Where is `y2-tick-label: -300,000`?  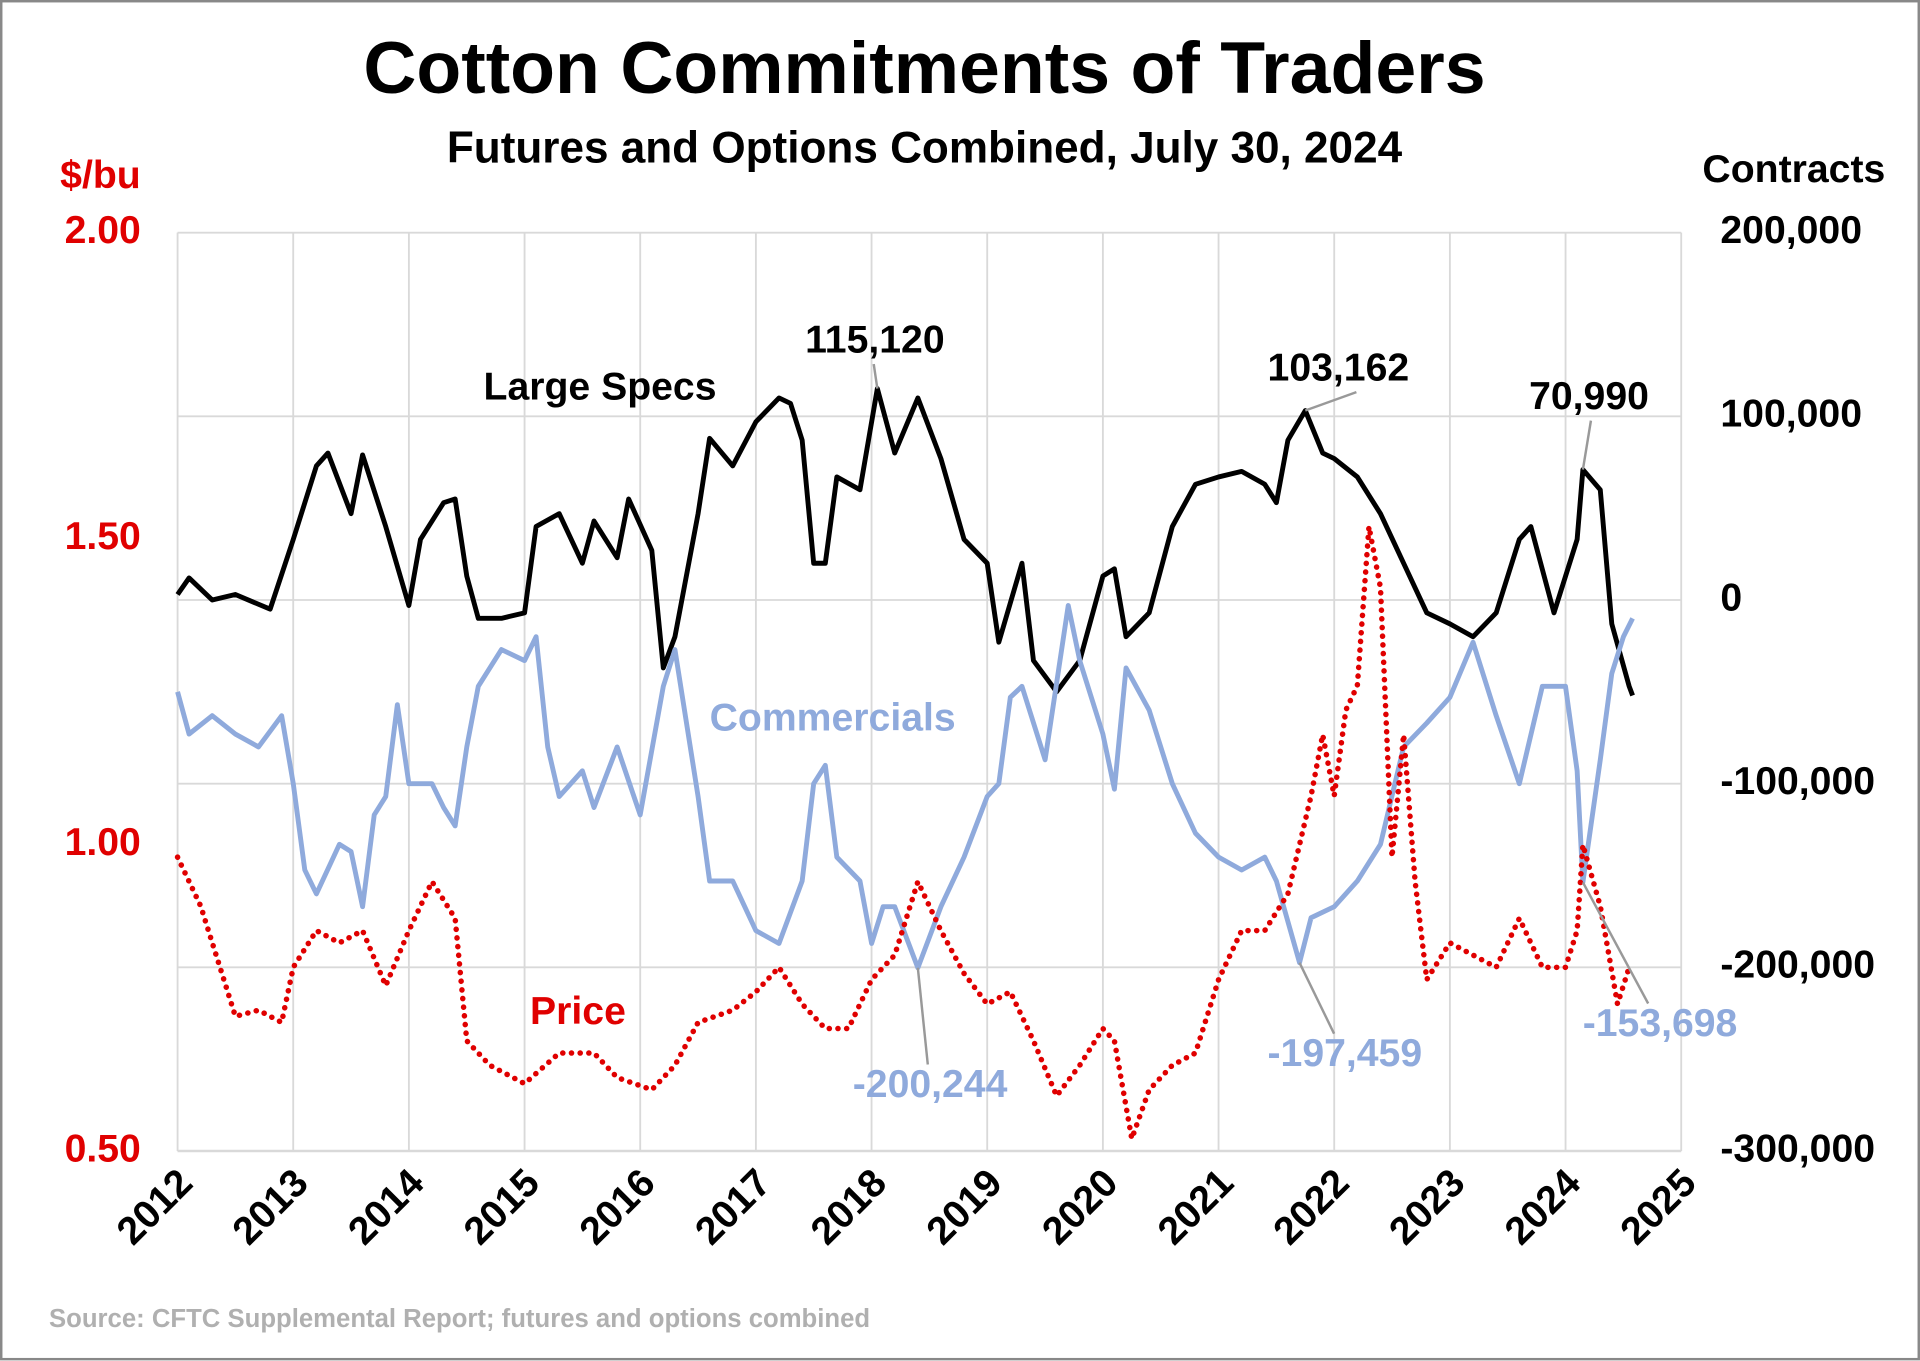 y2-tick-label: -300,000 is located at coordinates (1797, 1148).